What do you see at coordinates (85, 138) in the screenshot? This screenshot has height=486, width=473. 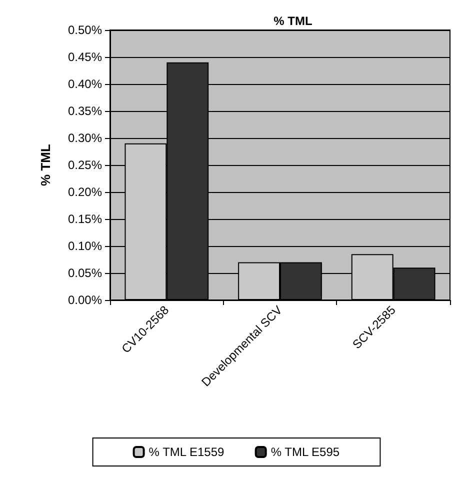 I see `y-tick-label: 0.30%` at bounding box center [85, 138].